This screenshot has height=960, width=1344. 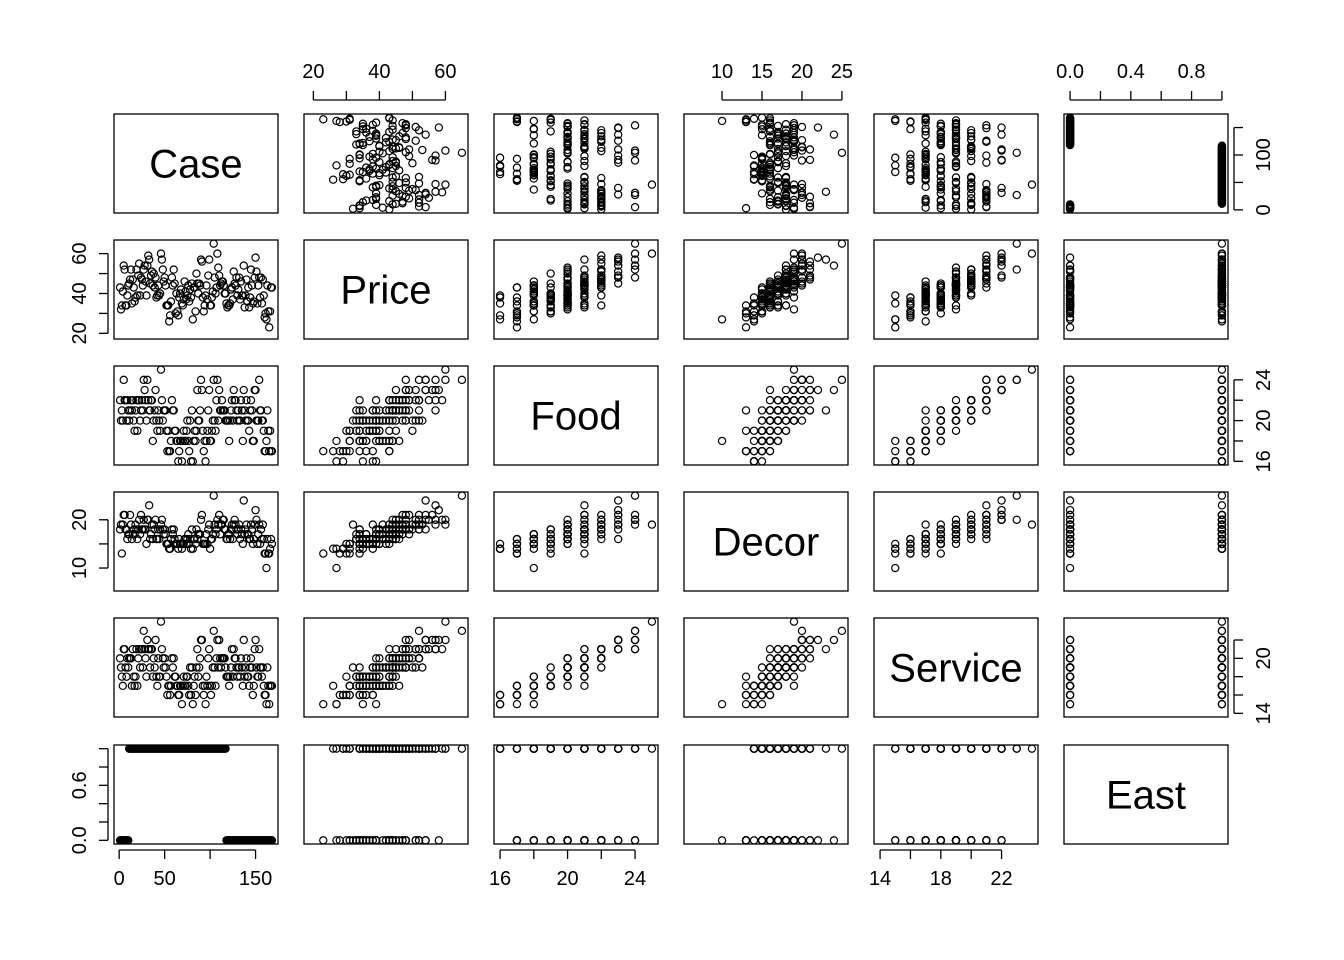 I want to click on panel-case-vs-service, so click(x=956, y=163).